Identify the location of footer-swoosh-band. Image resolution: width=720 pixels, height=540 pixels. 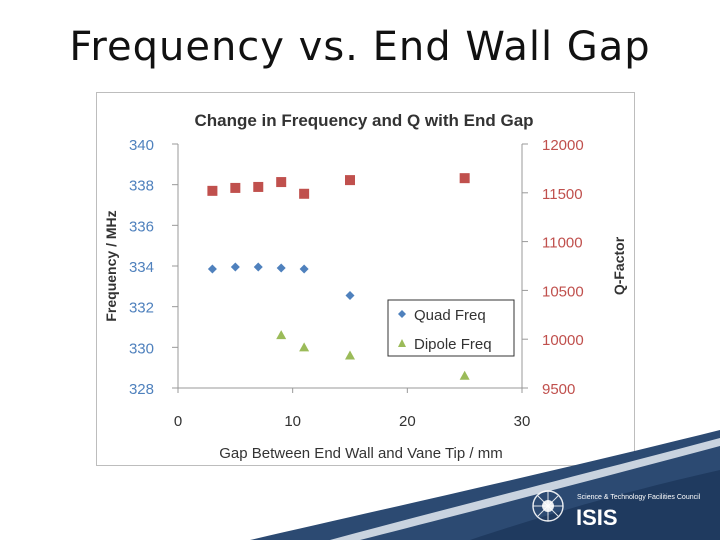
(595, 505).